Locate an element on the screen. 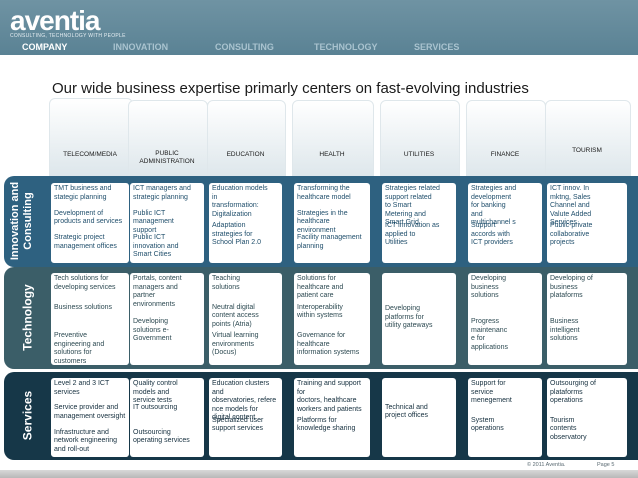 The image size is (638, 478). nav-consulting: CONSULTING is located at coordinates (244, 47).